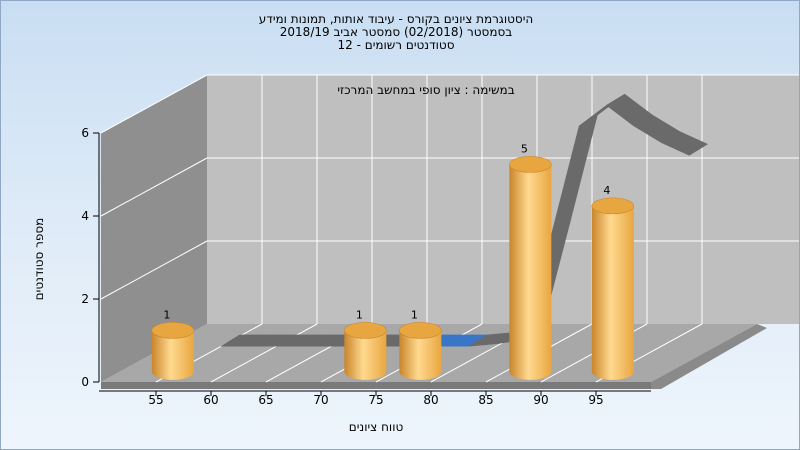  Describe the element at coordinates (210, 400) in the screenshot. I see `x-tick-label-60: 60` at that location.